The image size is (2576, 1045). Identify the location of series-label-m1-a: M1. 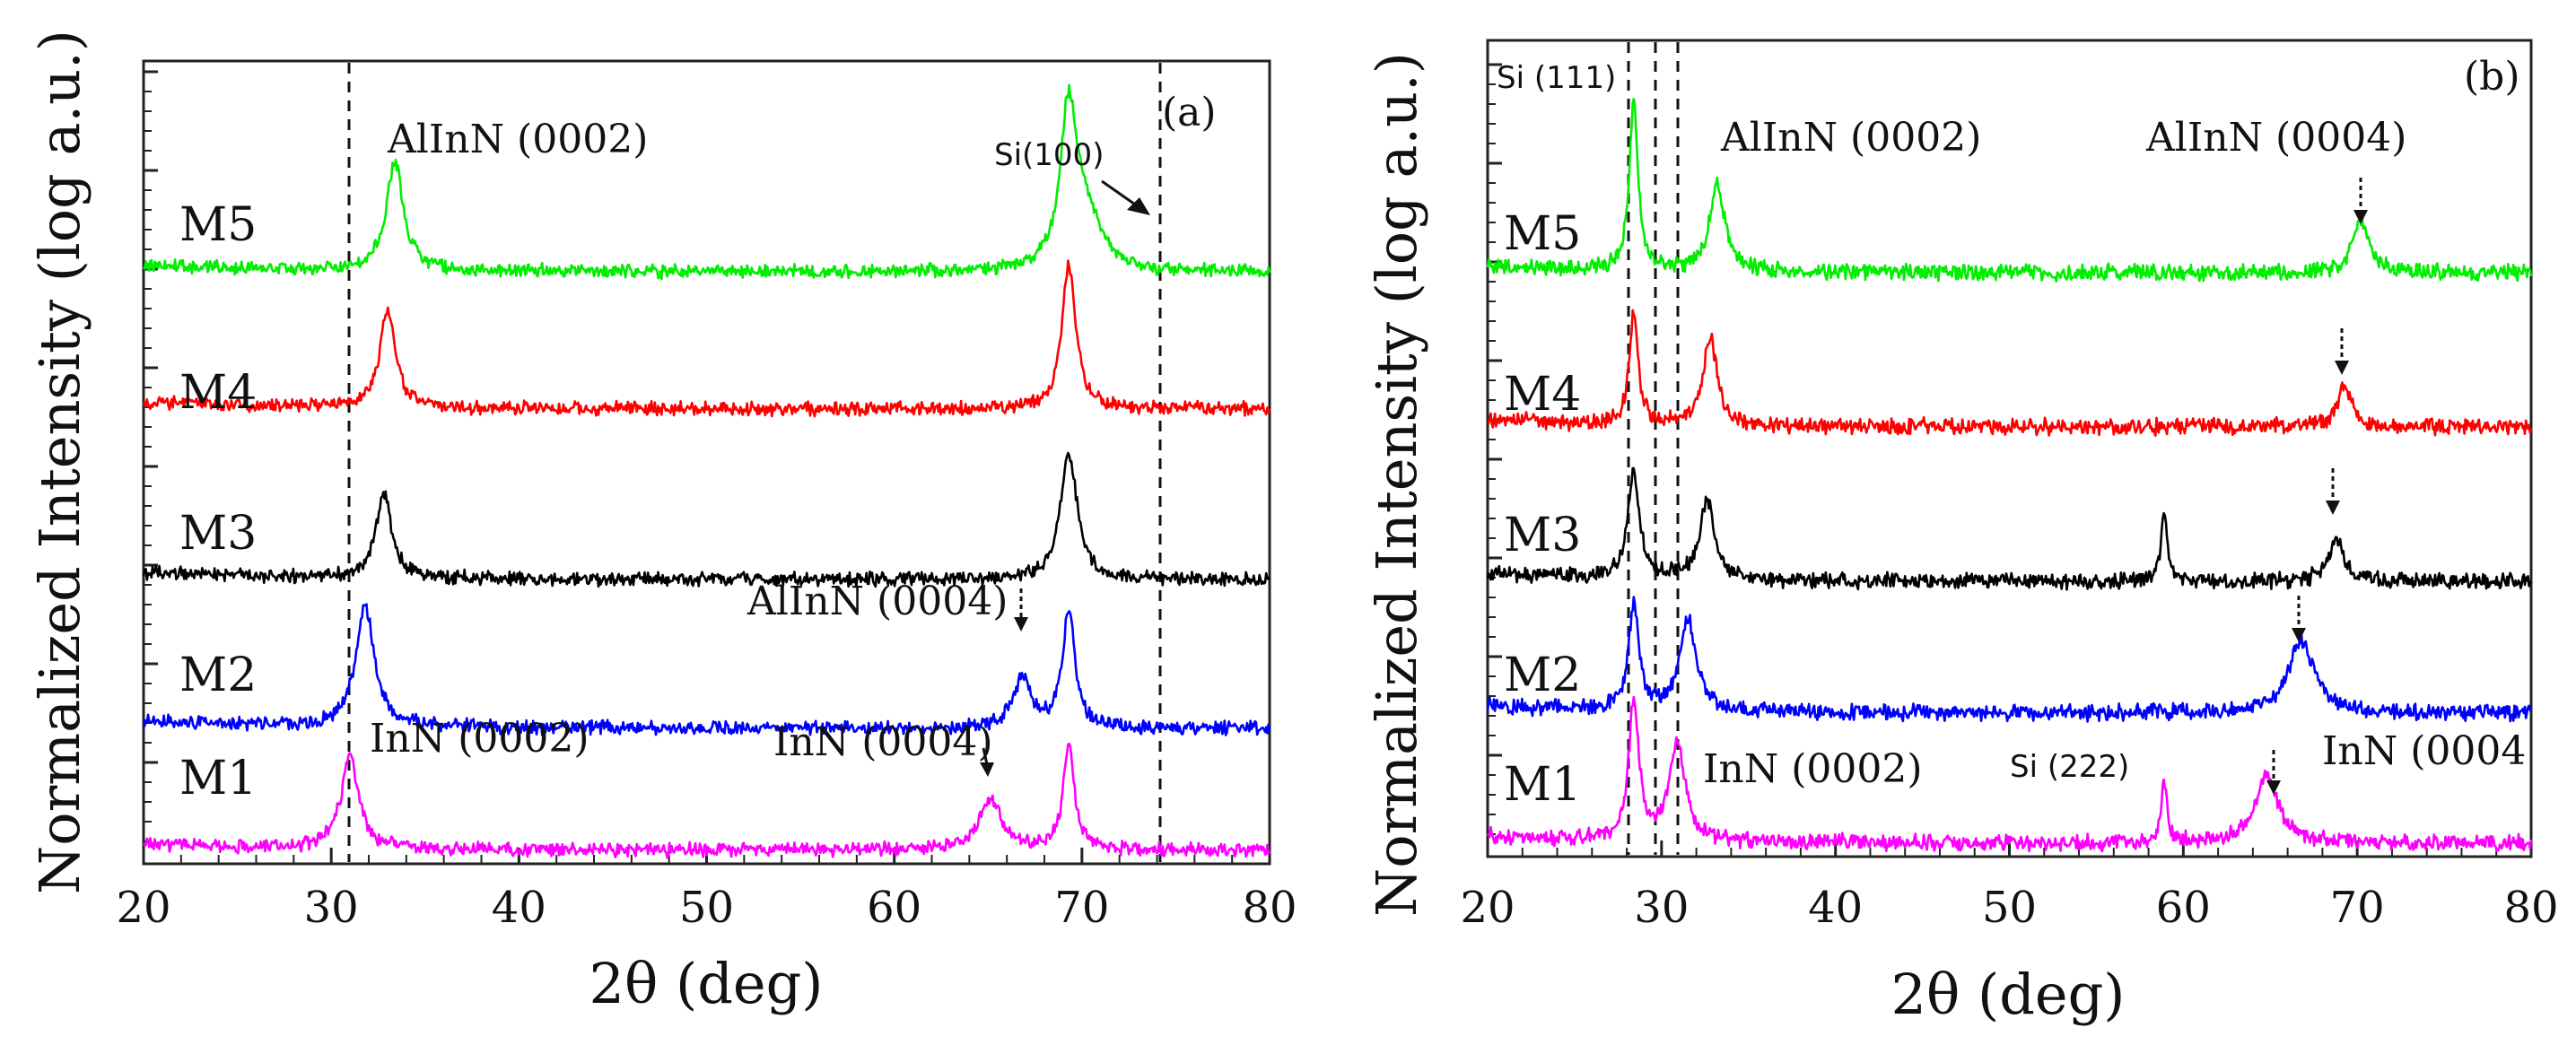
(218, 779).